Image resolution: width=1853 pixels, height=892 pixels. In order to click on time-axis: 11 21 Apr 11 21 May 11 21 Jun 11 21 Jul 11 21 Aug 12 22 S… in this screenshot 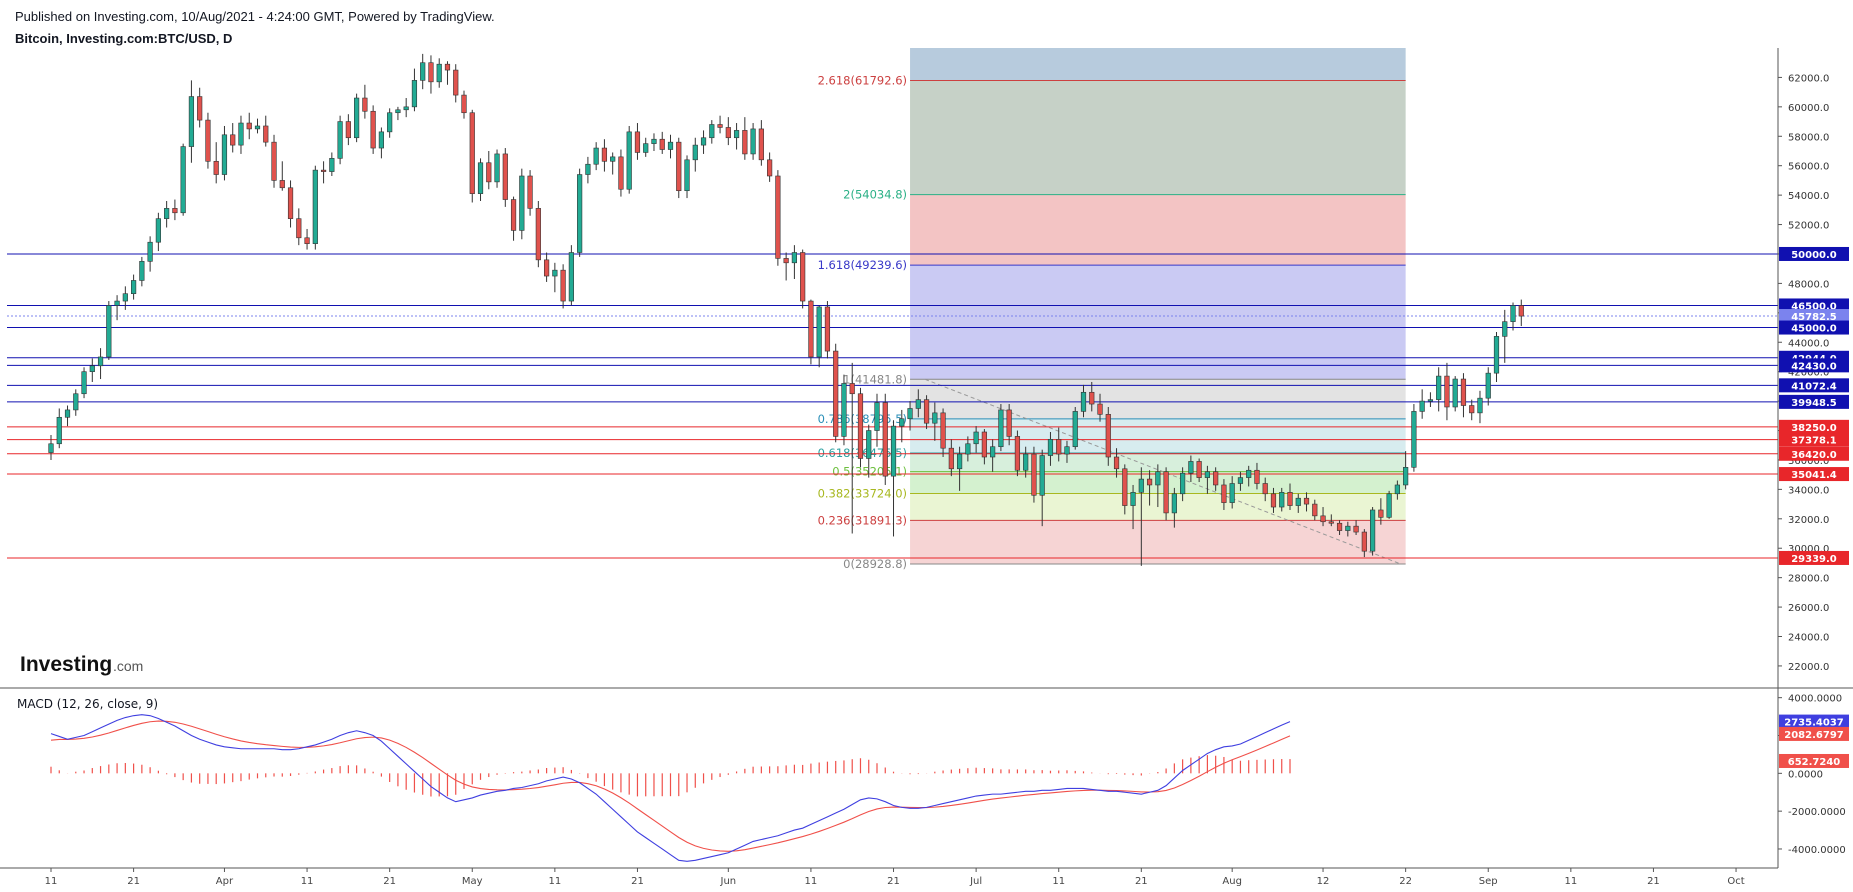, I will do `click(895, 877)`.